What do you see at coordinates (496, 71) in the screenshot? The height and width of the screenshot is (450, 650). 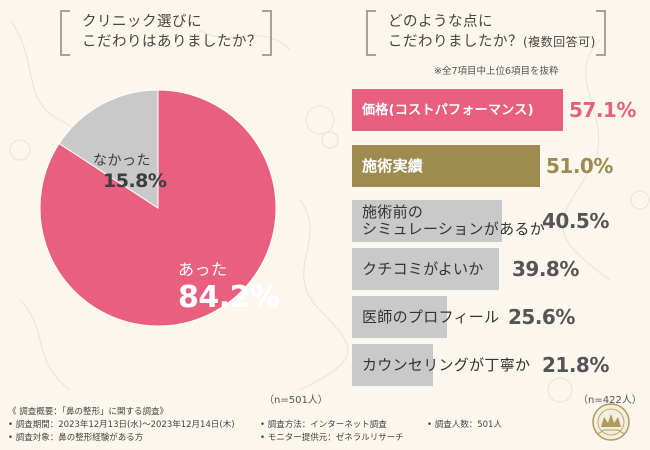 I see `selection-note: ※全7項目中上位6項目を抜粋` at bounding box center [496, 71].